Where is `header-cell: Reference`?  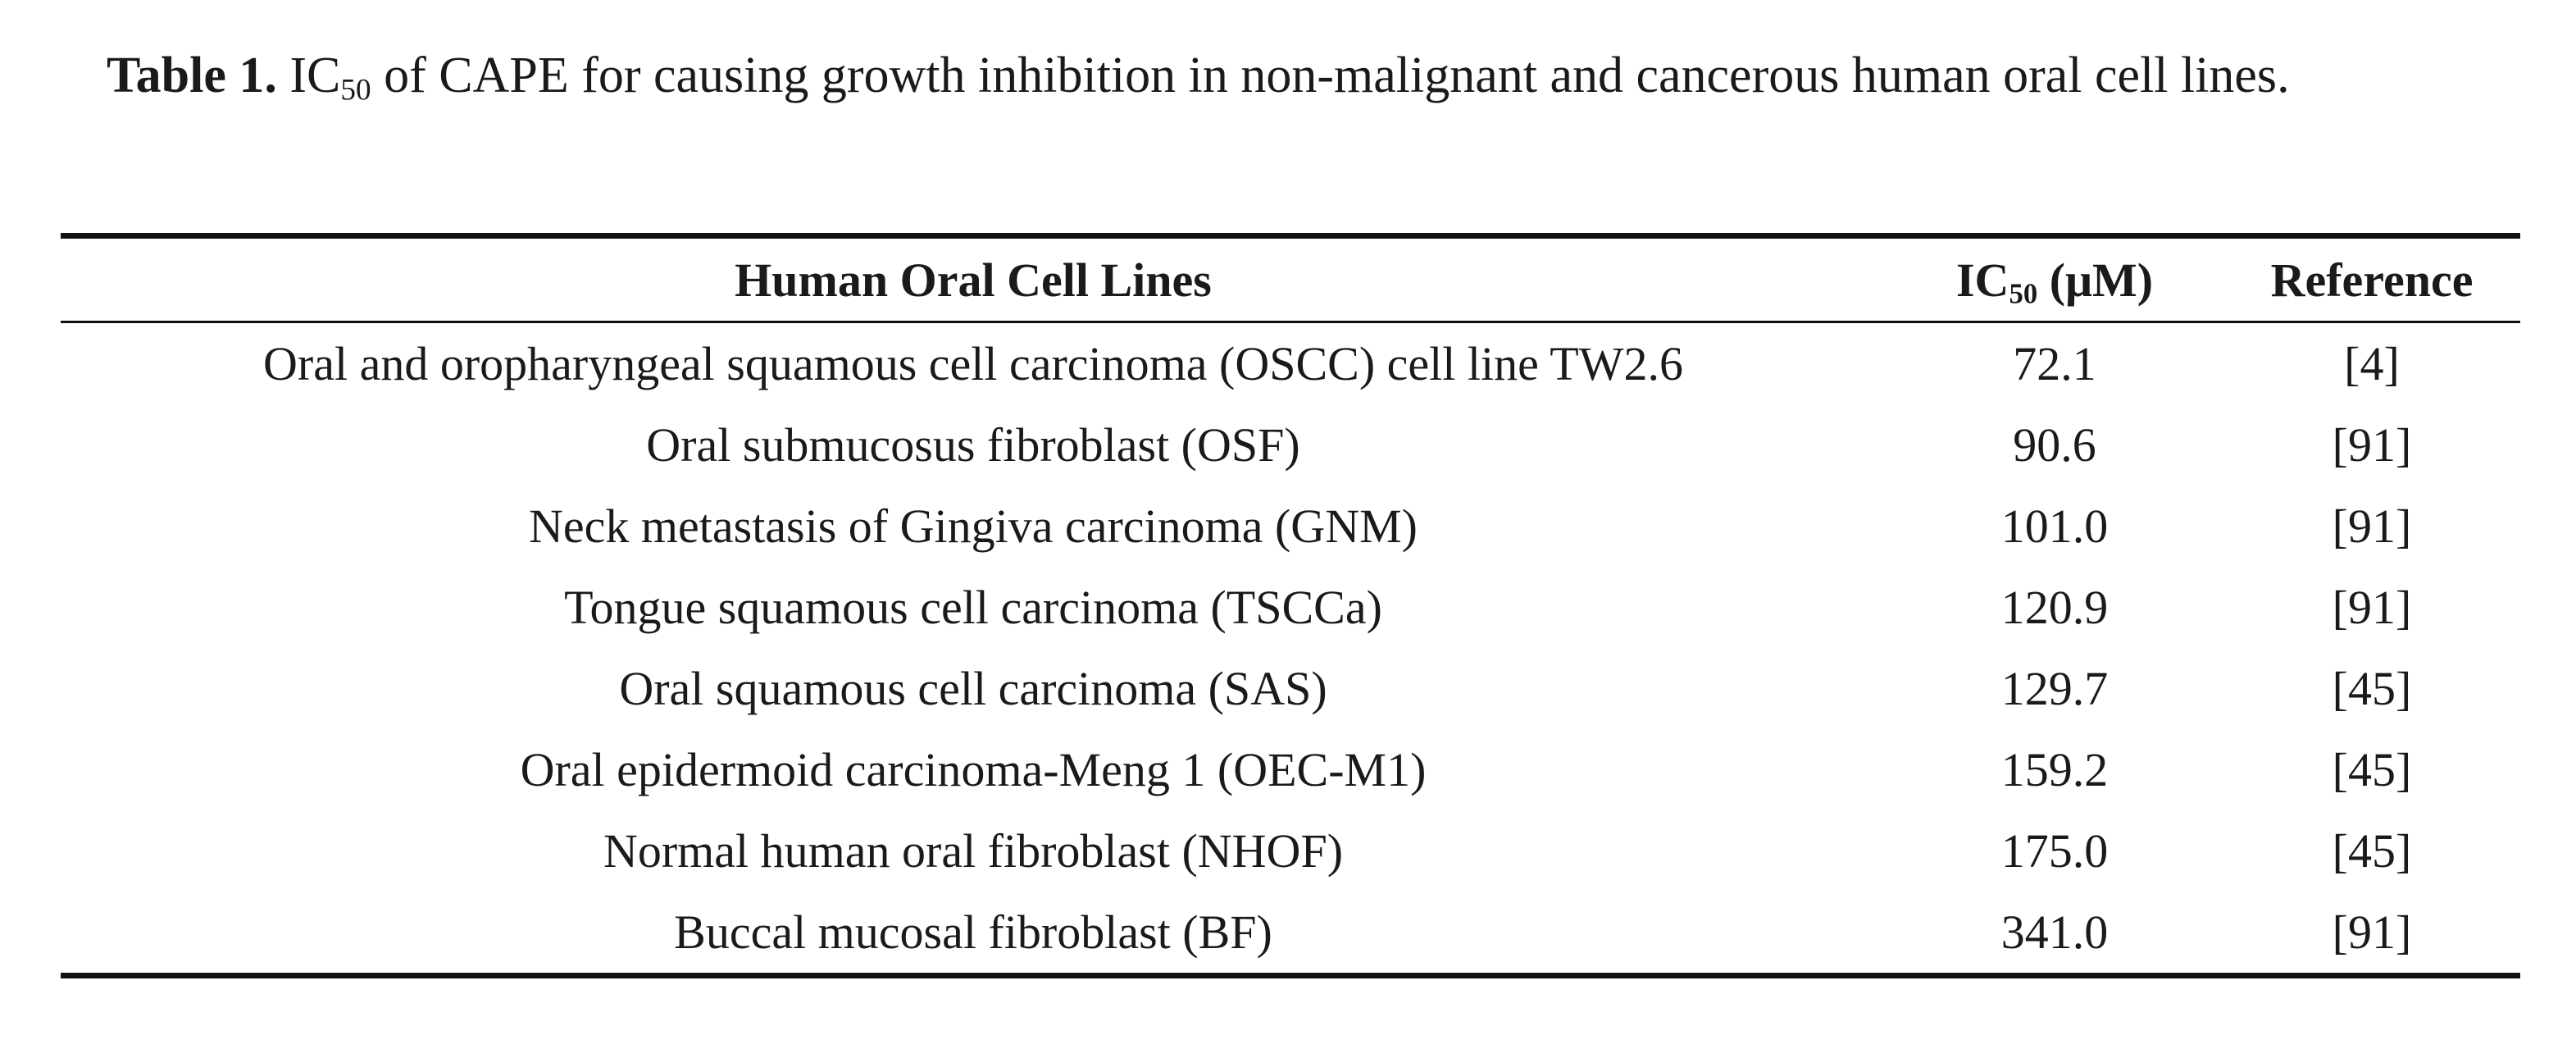 header-cell: Reference is located at coordinates (2372, 280).